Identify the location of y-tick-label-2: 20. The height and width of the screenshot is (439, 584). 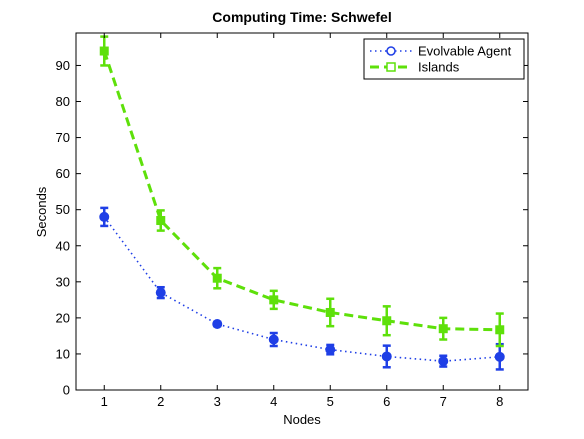
(63, 317).